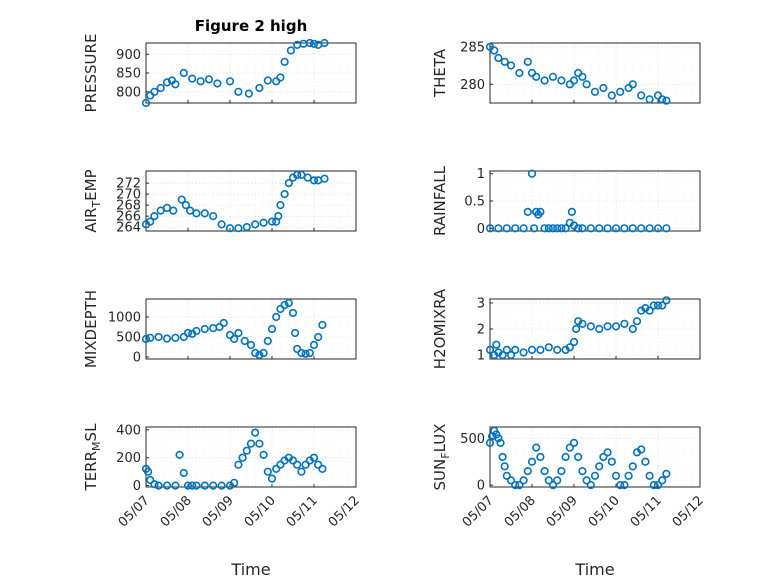 The height and width of the screenshot is (583, 778). What do you see at coordinates (472, 439) in the screenshot?
I see `y-tick-label: 500` at bounding box center [472, 439].